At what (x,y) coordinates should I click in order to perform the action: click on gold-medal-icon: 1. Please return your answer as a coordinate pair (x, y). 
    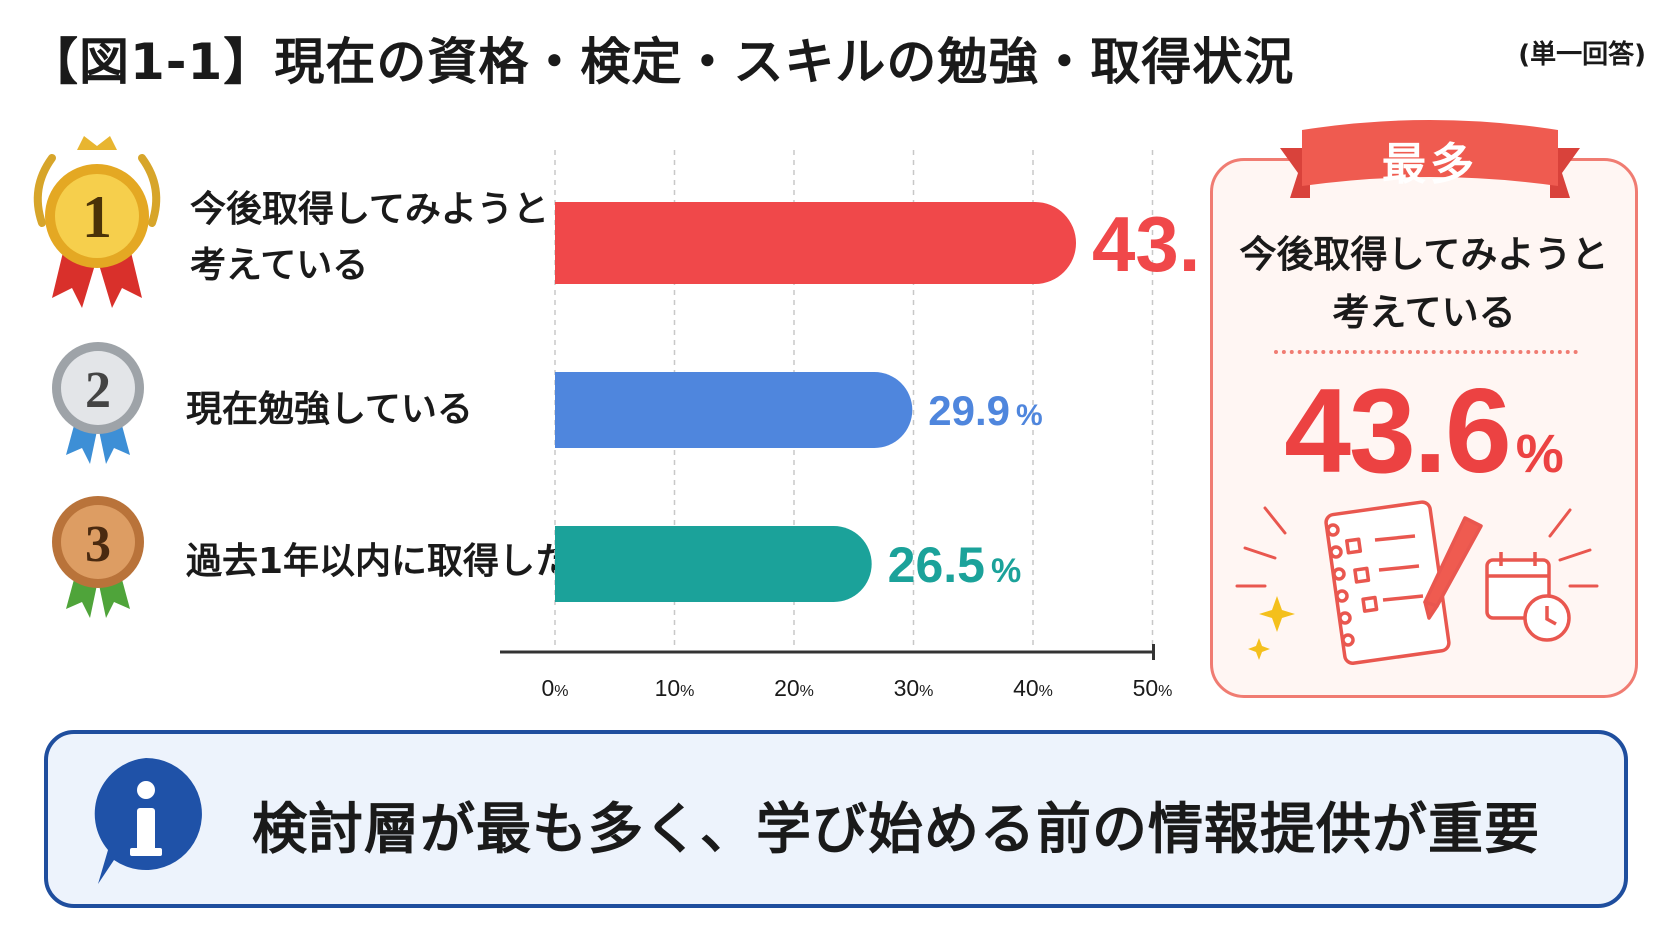
    Looking at the image, I should click on (97, 222).